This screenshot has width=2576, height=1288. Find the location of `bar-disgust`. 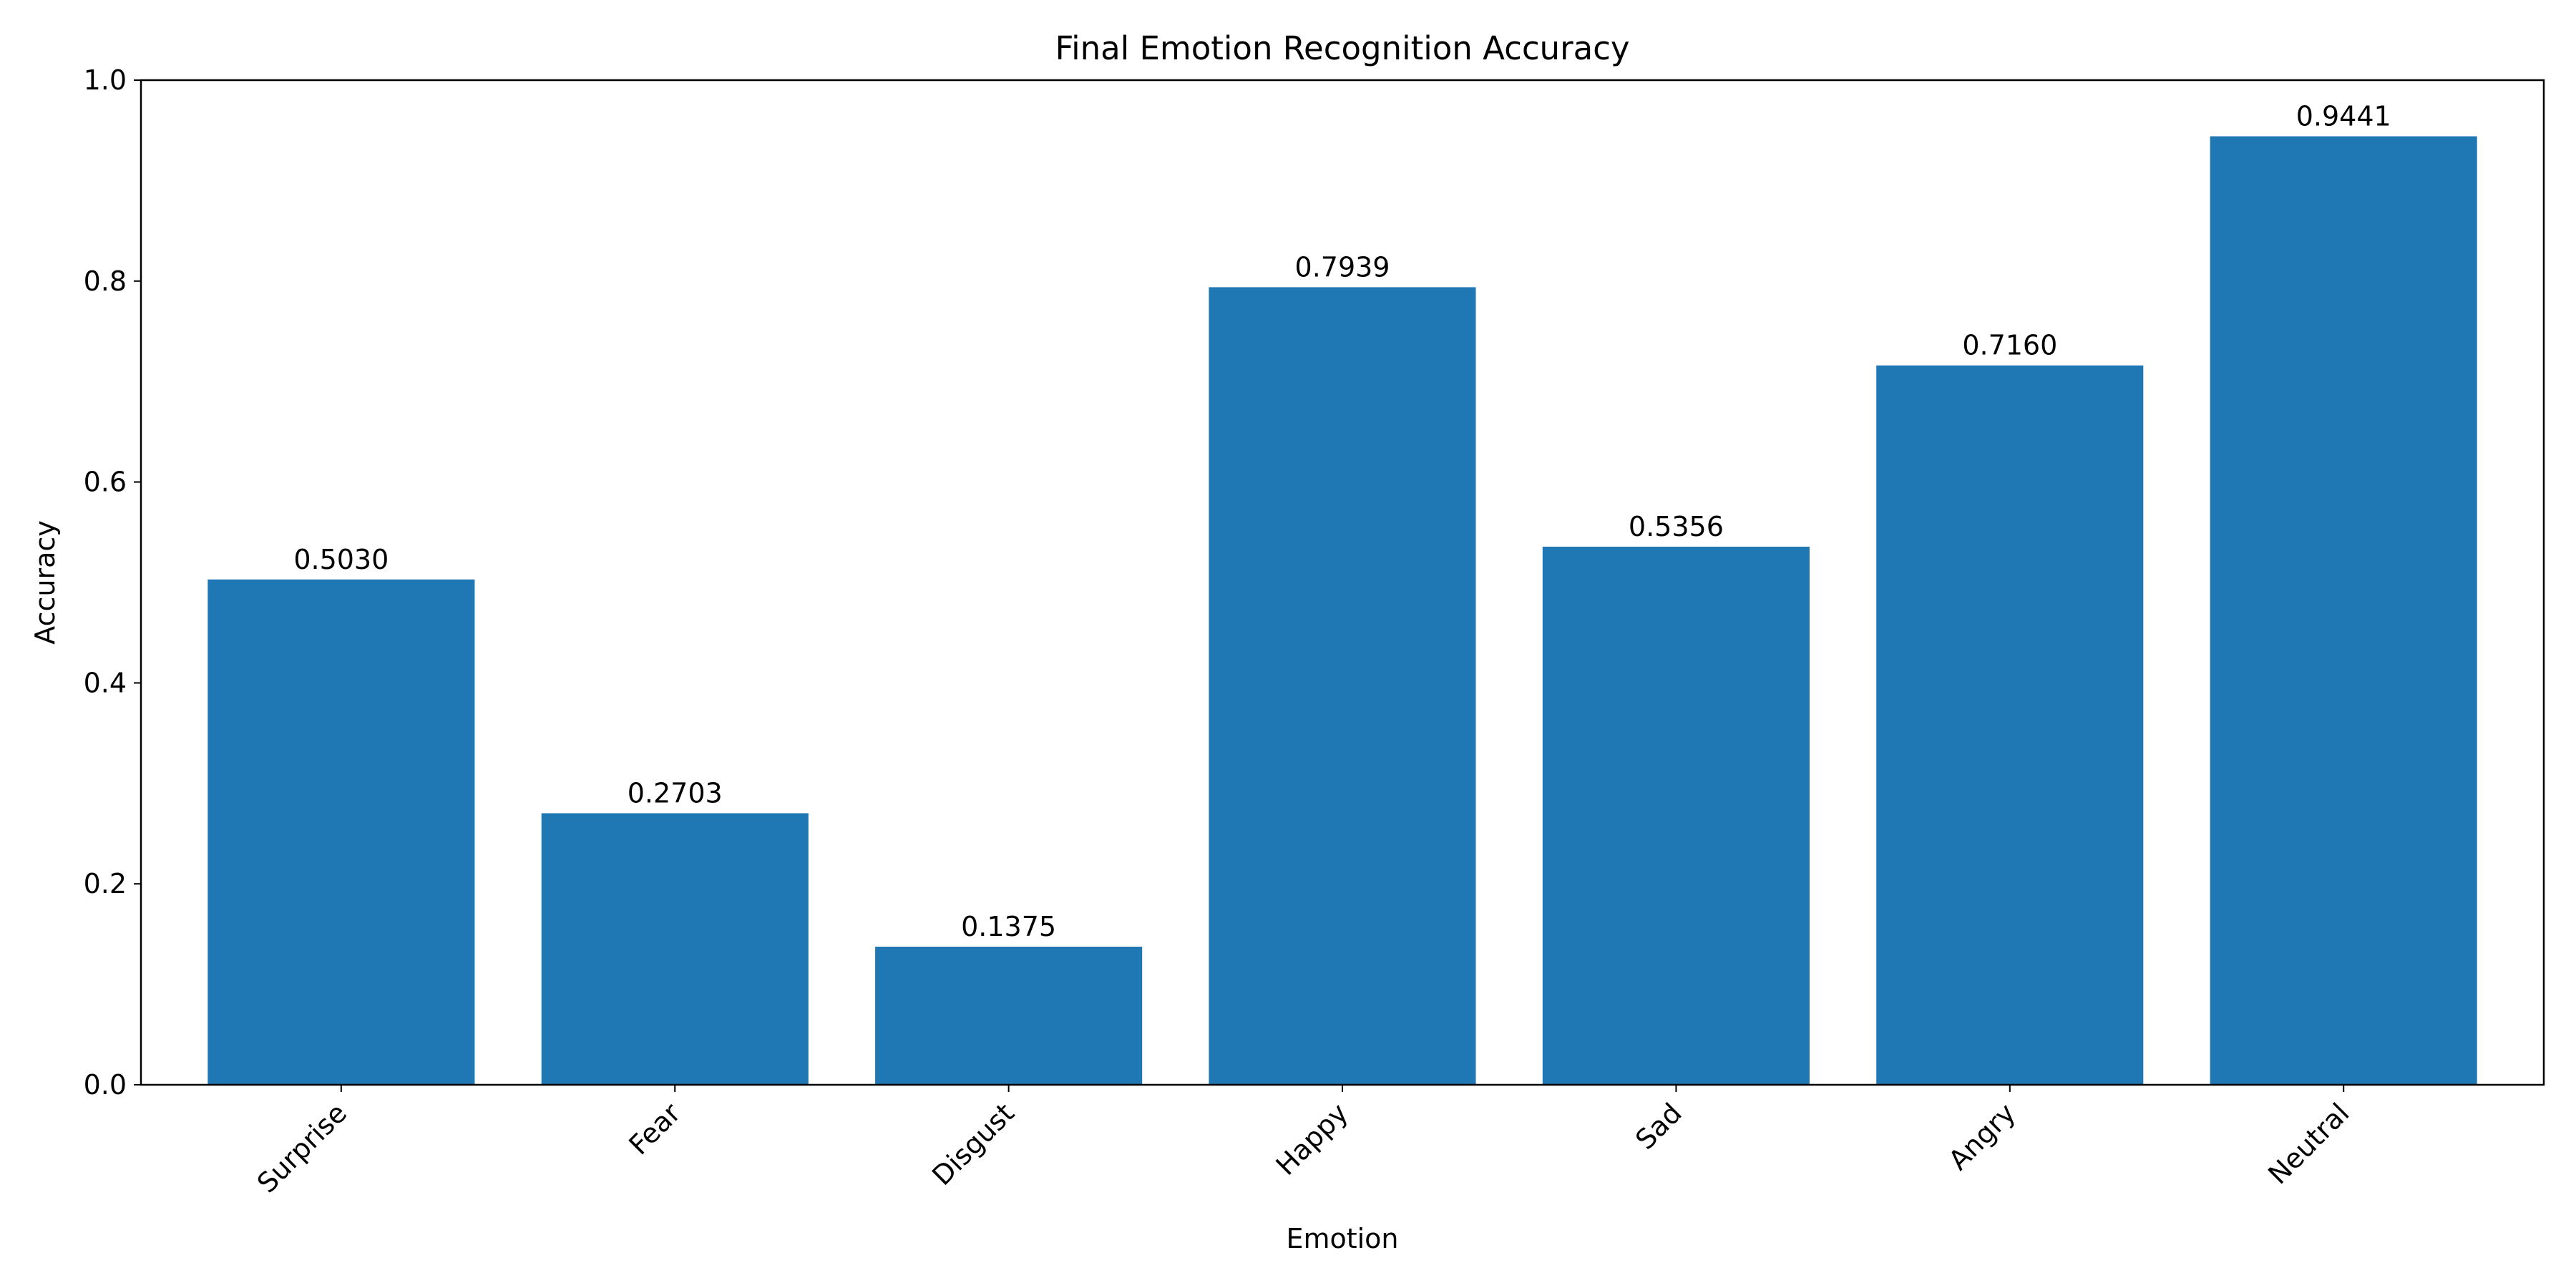

bar-disgust is located at coordinates (1009, 1016).